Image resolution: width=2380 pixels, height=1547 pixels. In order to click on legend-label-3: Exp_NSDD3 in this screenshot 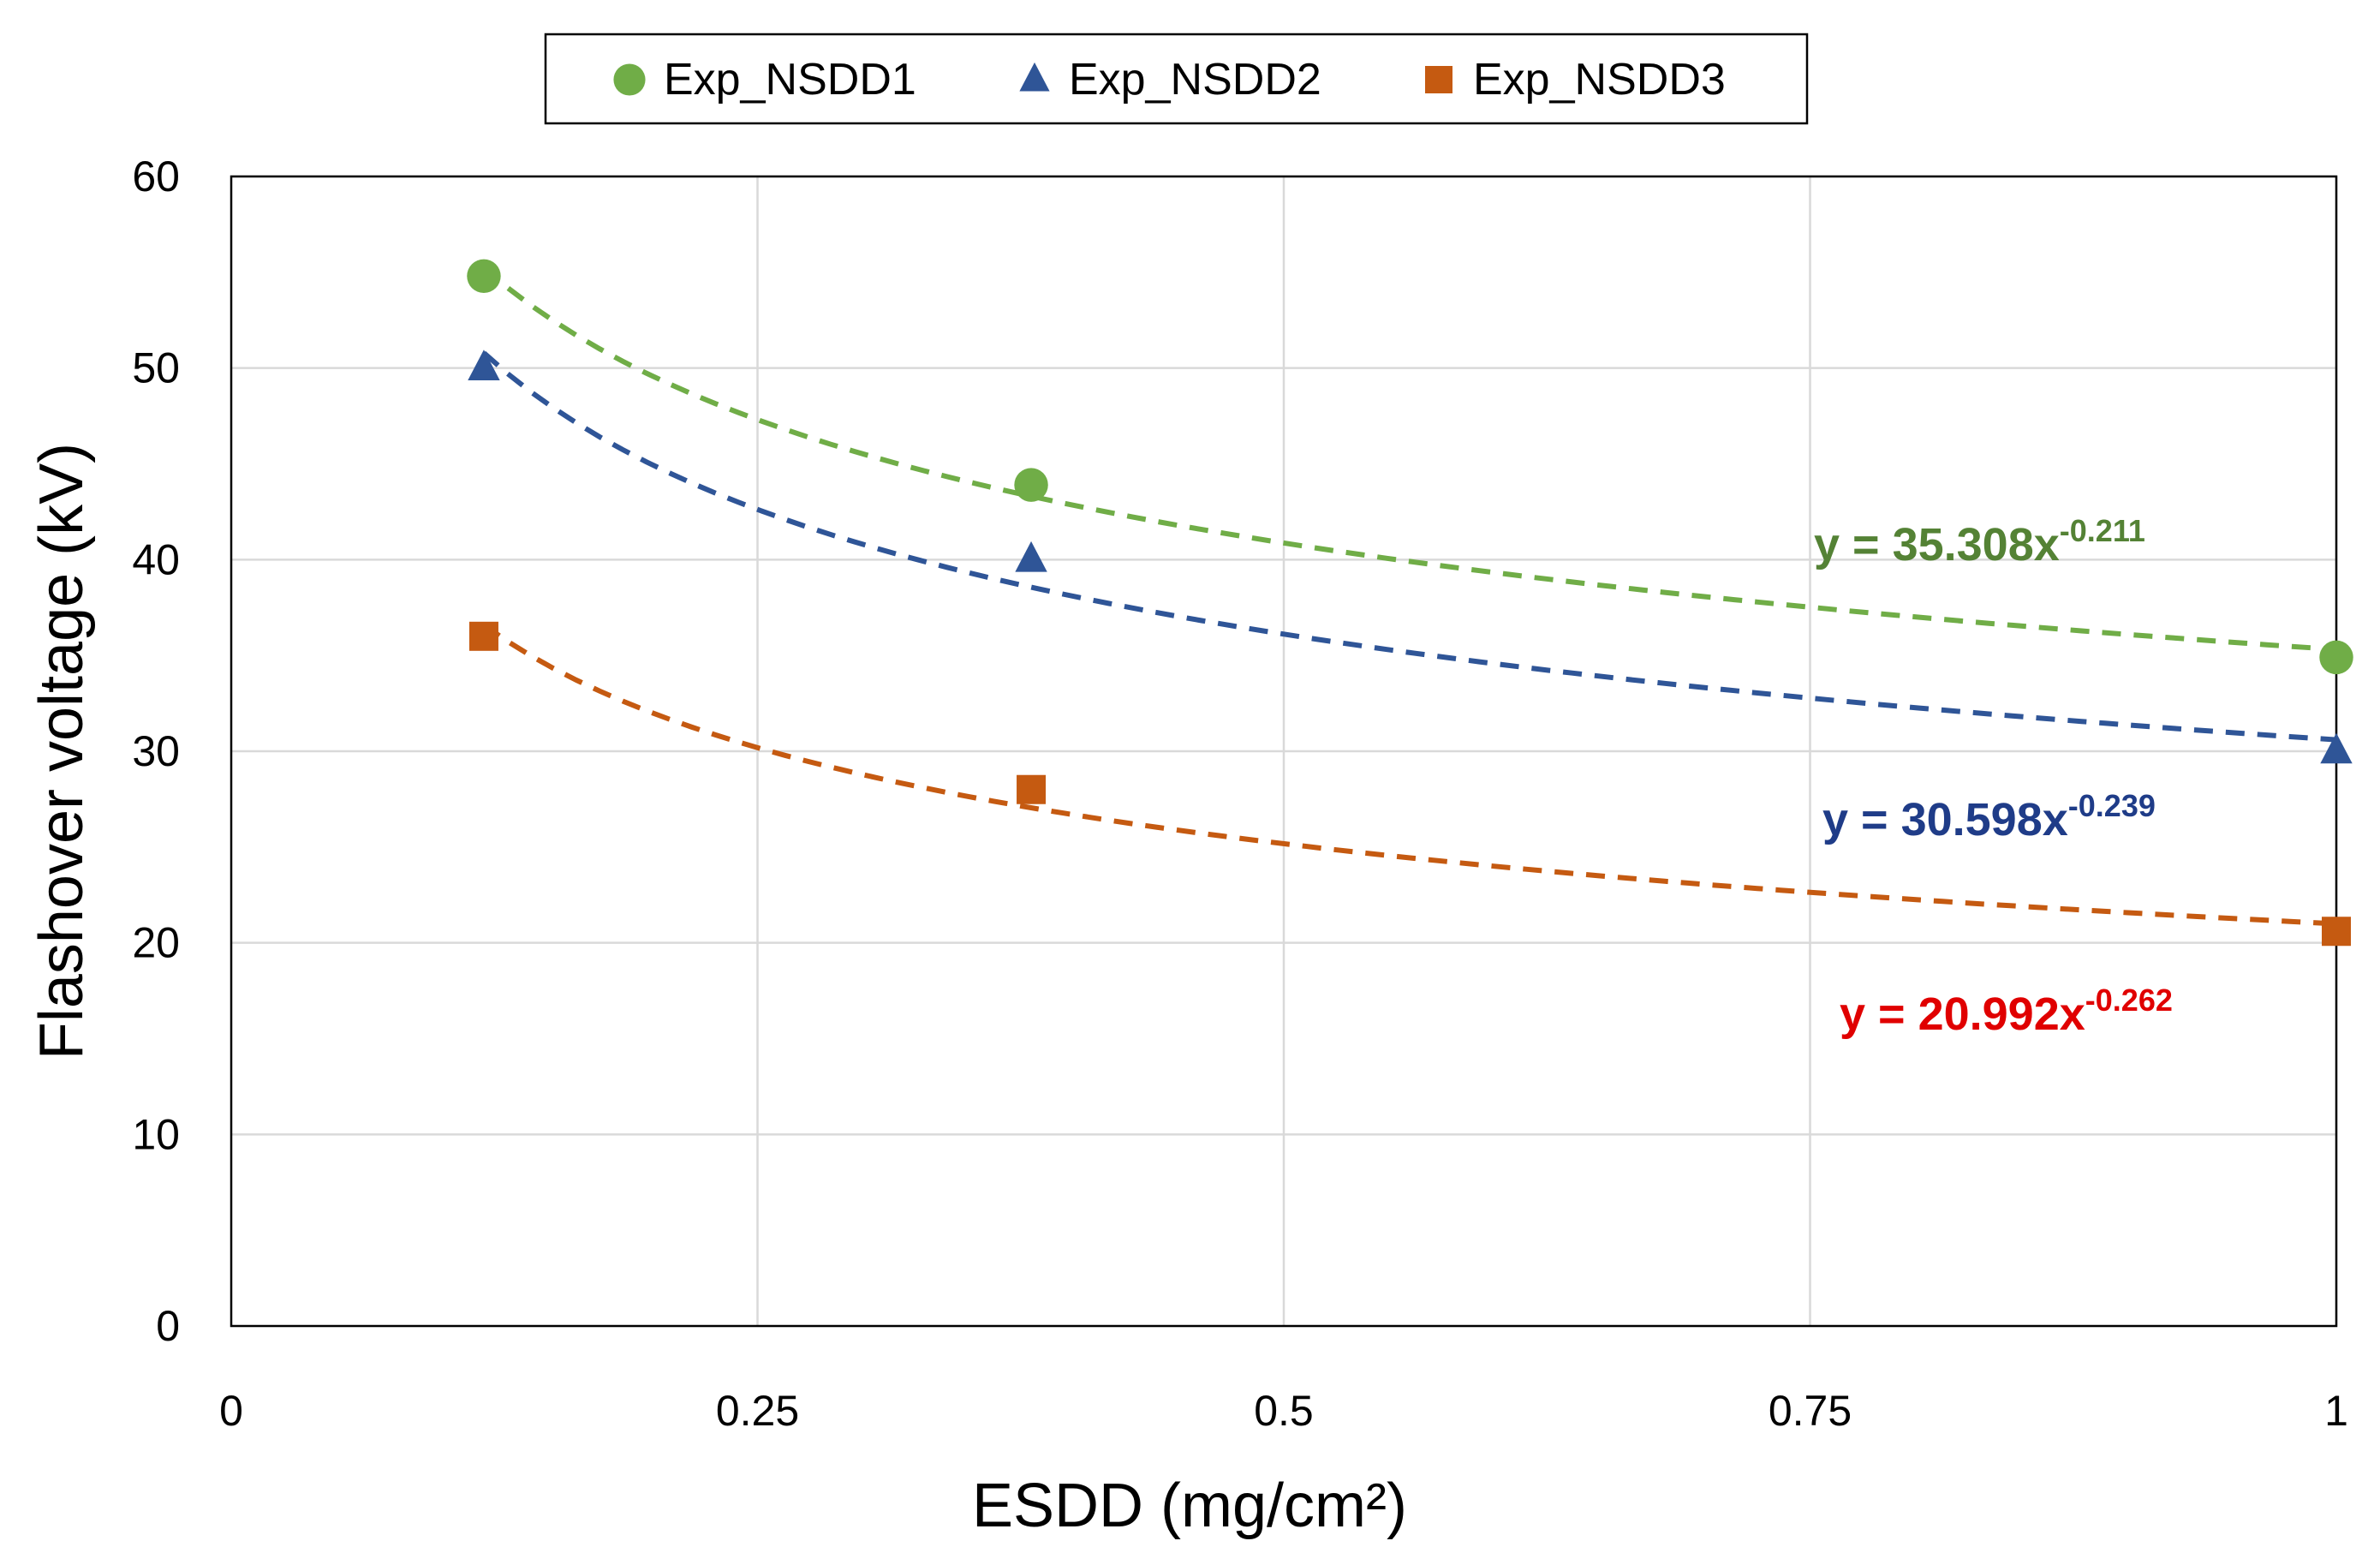, I will do `click(1599, 80)`.